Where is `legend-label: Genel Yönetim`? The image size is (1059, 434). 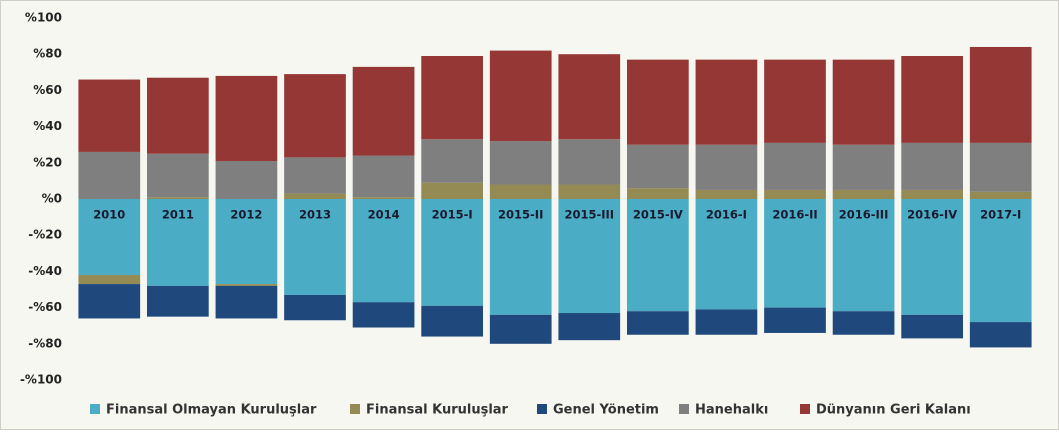
legend-label: Genel Yönetim is located at coordinates (606, 410).